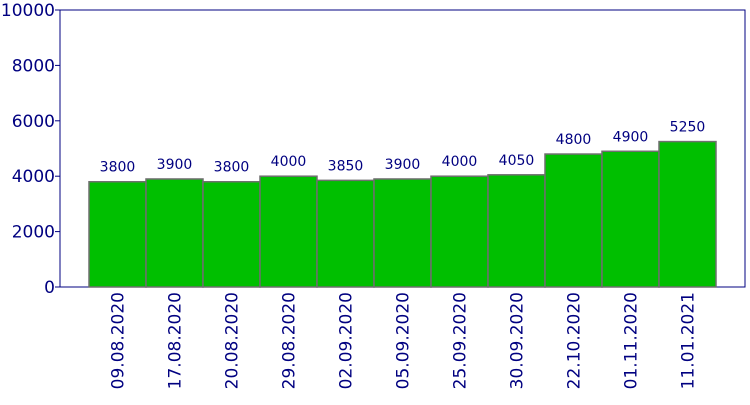 Image resolution: width=750 pixels, height=405 pixels. What do you see at coordinates (28, 11) in the screenshot?
I see `y-tick-label: 10000` at bounding box center [28, 11].